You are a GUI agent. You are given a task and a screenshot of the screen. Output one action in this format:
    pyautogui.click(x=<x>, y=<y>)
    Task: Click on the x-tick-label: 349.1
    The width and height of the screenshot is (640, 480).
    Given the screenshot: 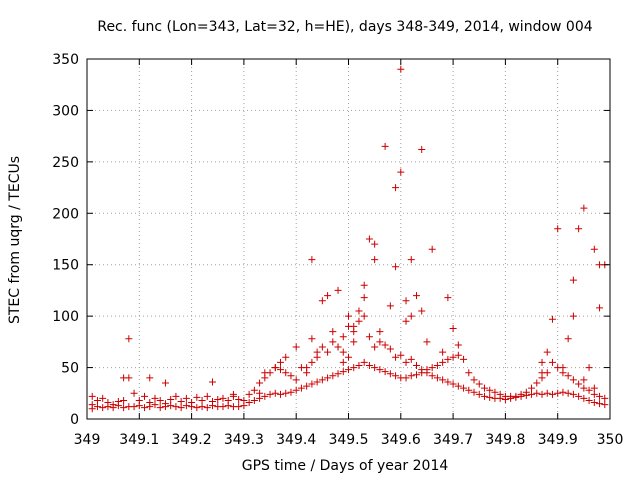 What is the action you would take?
    pyautogui.click(x=139, y=440)
    